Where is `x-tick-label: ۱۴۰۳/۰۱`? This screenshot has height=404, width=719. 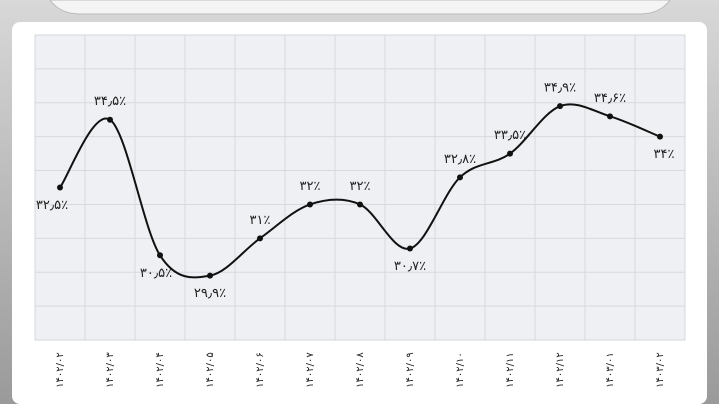 x-tick-label: ۱۴۰۳/۰۱ is located at coordinates (610, 370).